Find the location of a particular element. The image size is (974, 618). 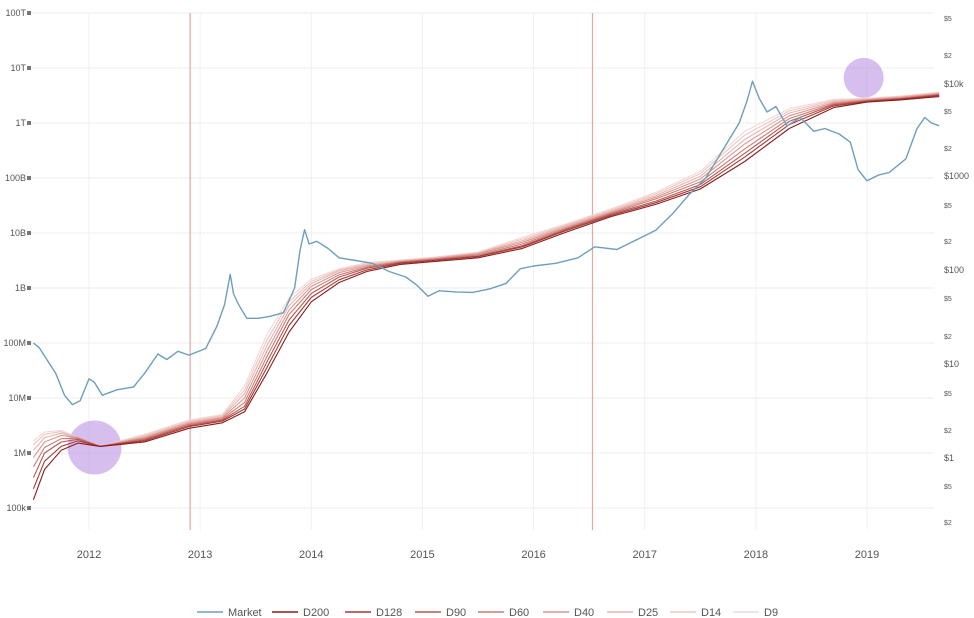

legend-label-d14: D14 is located at coordinates (711, 612).